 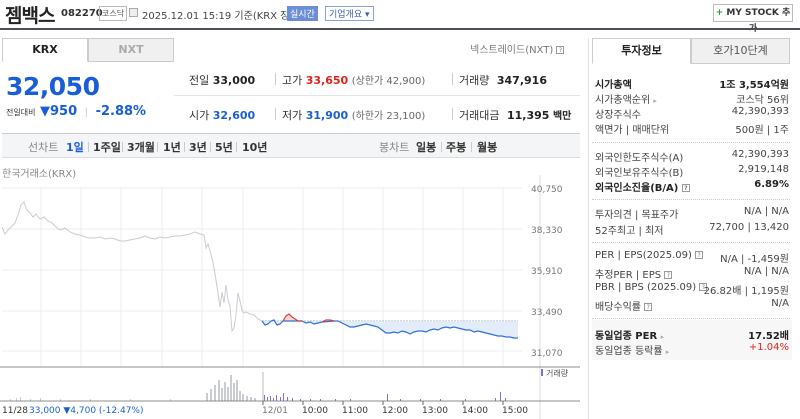 I want to click on tab-investment-info: 투자정보, so click(x=641, y=51).